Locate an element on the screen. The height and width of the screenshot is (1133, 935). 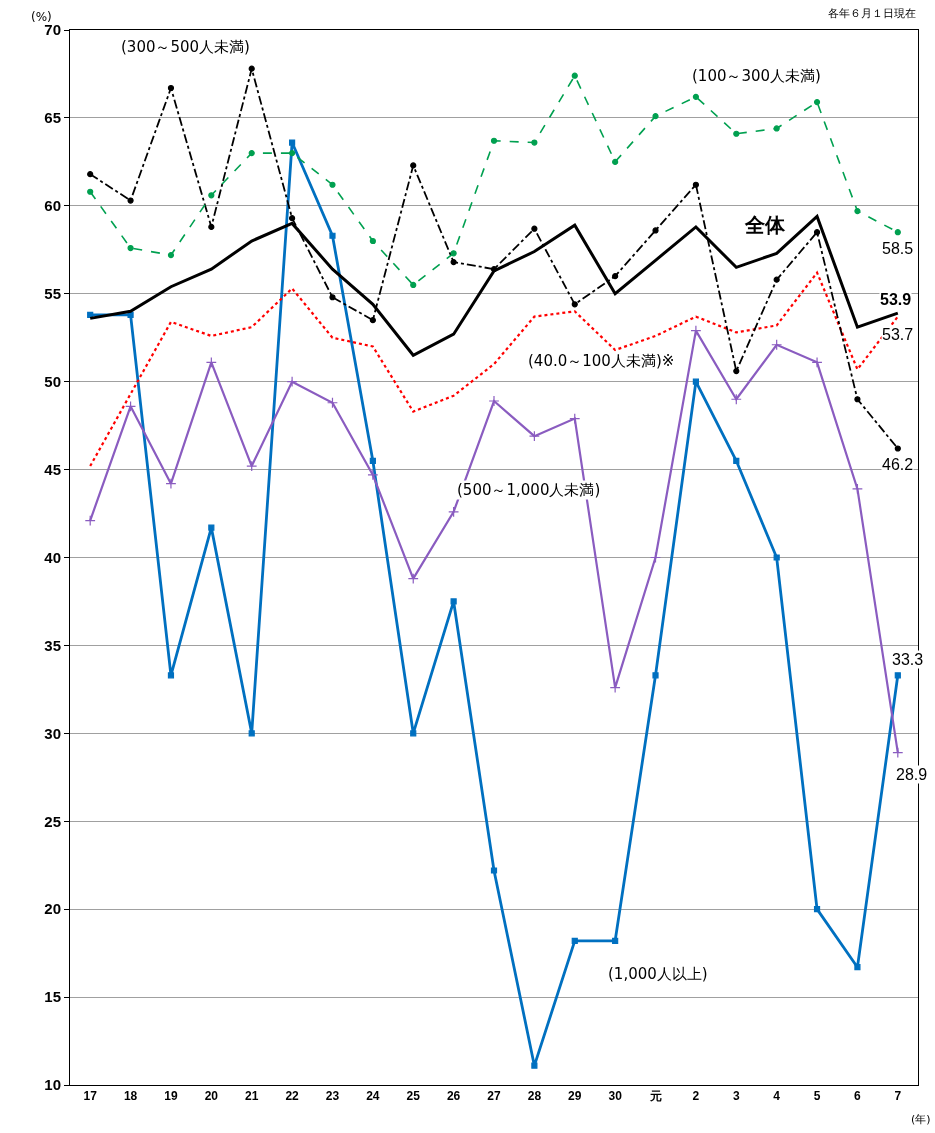
y-tick-label: 10 is located at coordinates (52, 1085).